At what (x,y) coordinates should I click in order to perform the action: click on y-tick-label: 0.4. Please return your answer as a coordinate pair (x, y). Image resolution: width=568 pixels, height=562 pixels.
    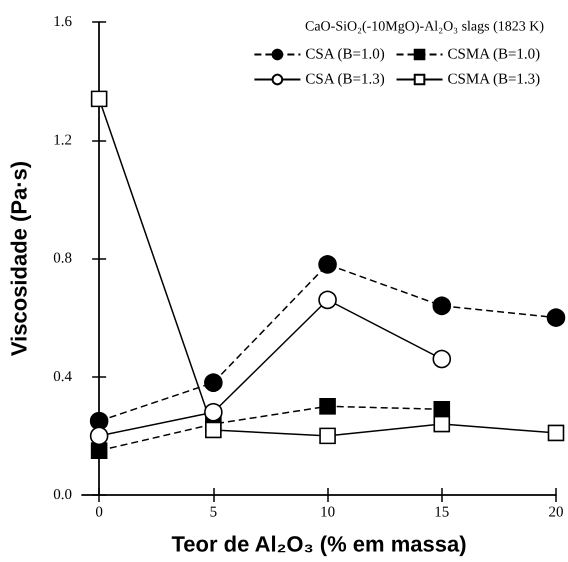
    Looking at the image, I should click on (62, 376).